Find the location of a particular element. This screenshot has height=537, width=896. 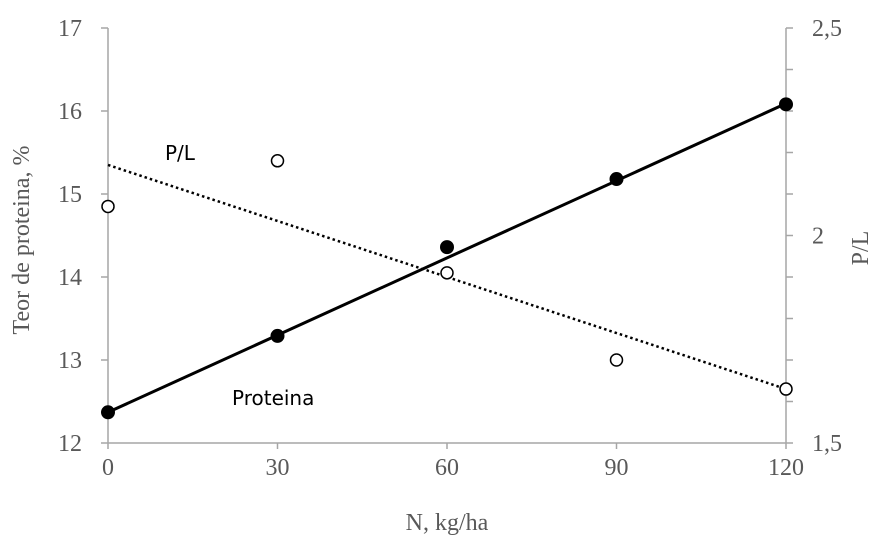

series-label-pl: P/L is located at coordinates (180, 153).